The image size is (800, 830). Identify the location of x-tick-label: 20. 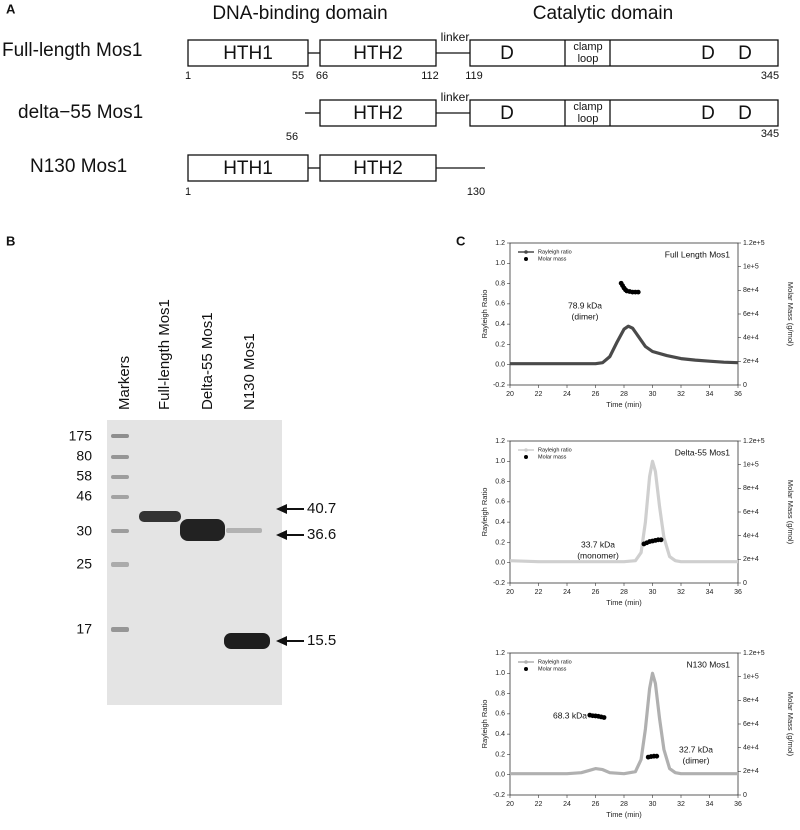
(510, 592).